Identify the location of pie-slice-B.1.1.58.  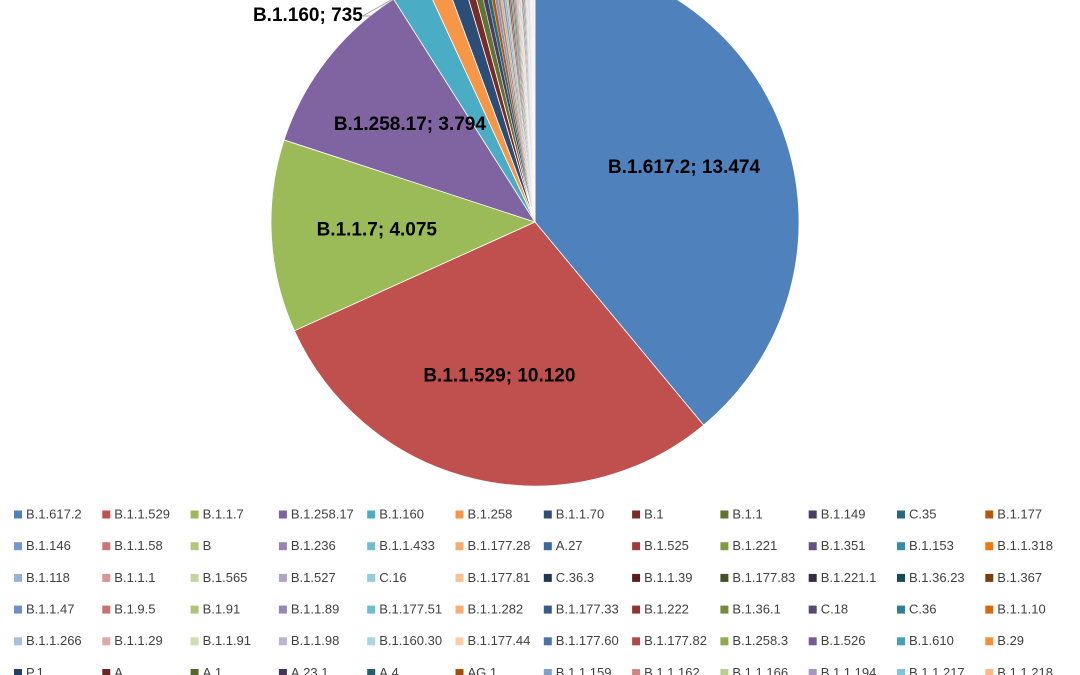
(516, 111).